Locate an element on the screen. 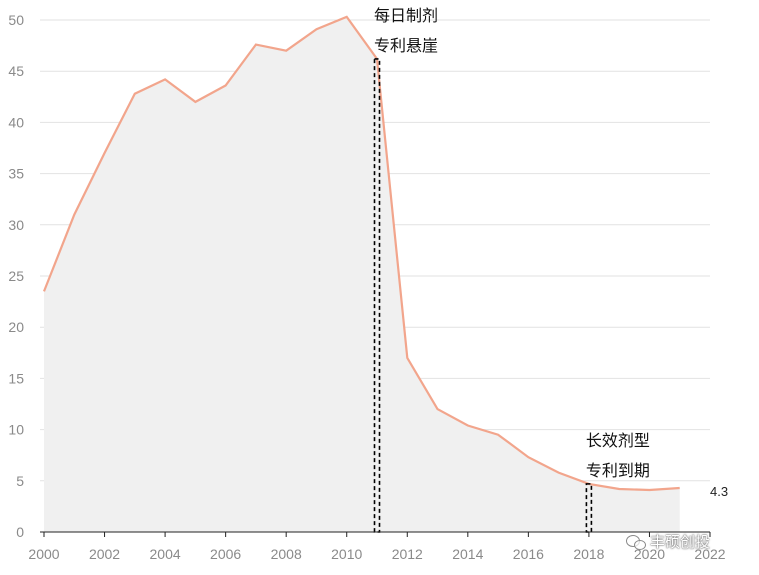  y-axis-ticks: 0 5 10 15 20 25 30 35 40 45 50 is located at coordinates (16, 276).